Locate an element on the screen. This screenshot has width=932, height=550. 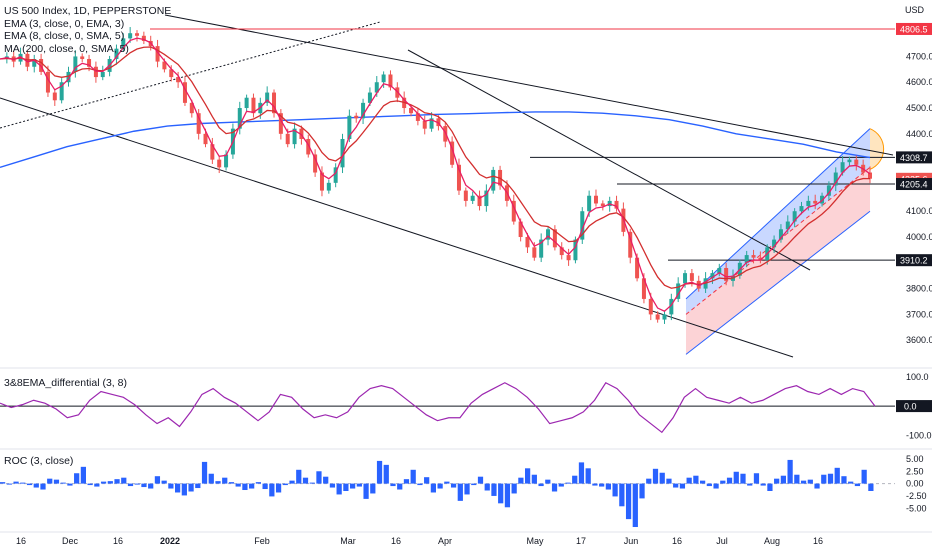
price-tag-label: 4308.7 is located at coordinates (914, 158).